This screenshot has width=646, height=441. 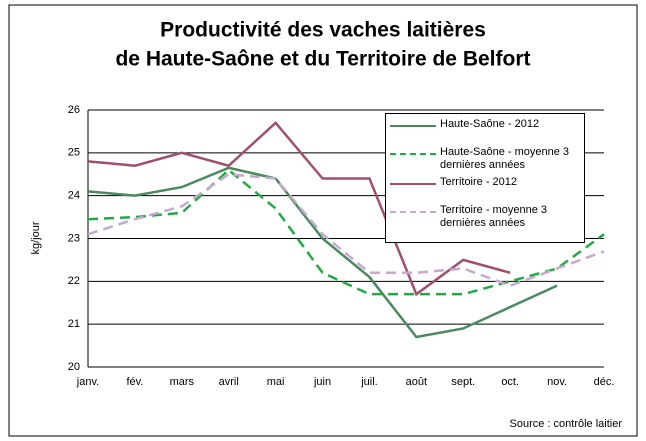 What do you see at coordinates (87, 382) in the screenshot?
I see `x-tick-label: janv.` at bounding box center [87, 382].